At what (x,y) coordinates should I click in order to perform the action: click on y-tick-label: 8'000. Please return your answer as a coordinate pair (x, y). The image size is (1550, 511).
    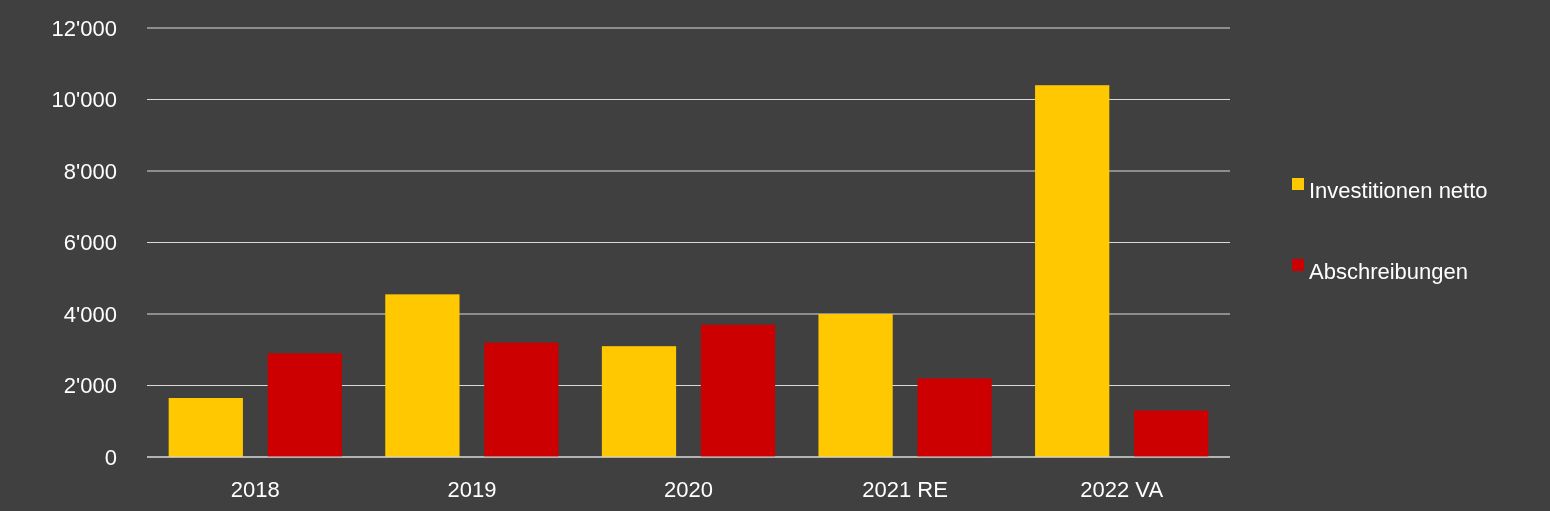
    Looking at the image, I should click on (90, 171).